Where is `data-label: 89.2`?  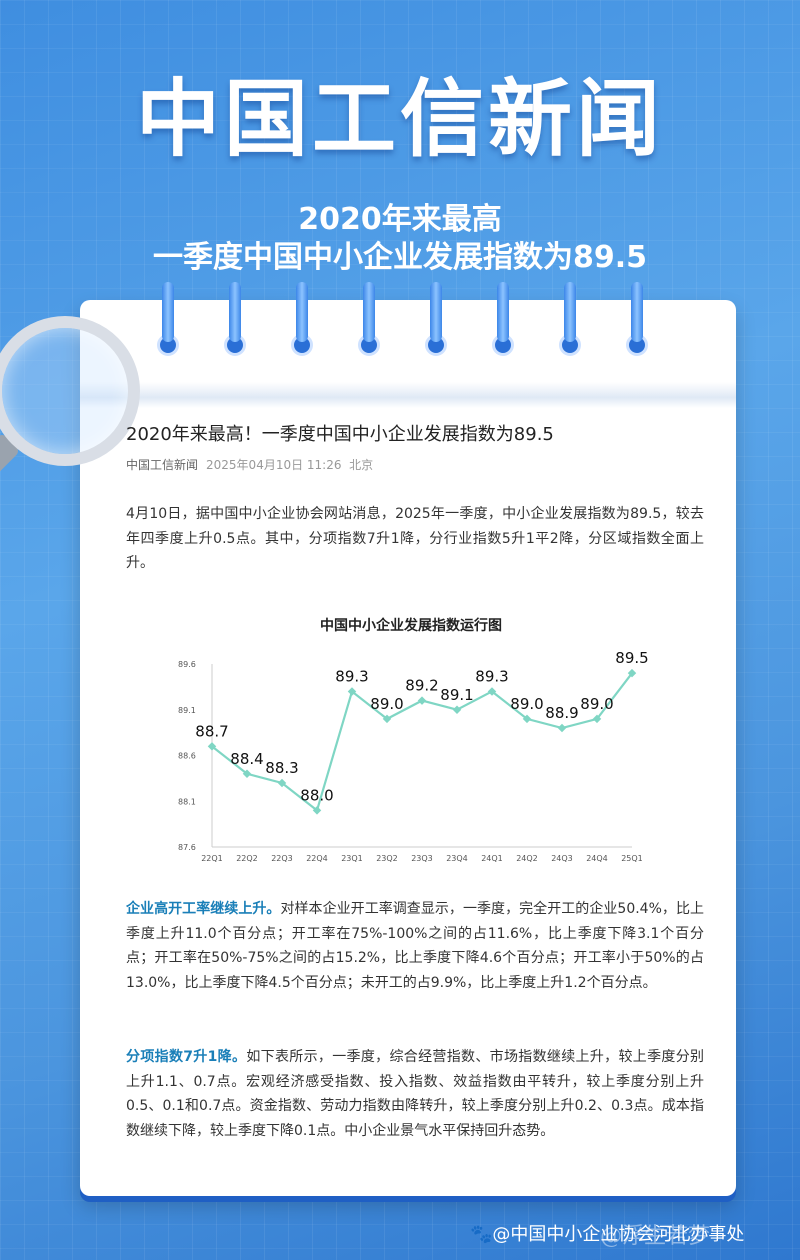 data-label: 89.2 is located at coordinates (421, 686).